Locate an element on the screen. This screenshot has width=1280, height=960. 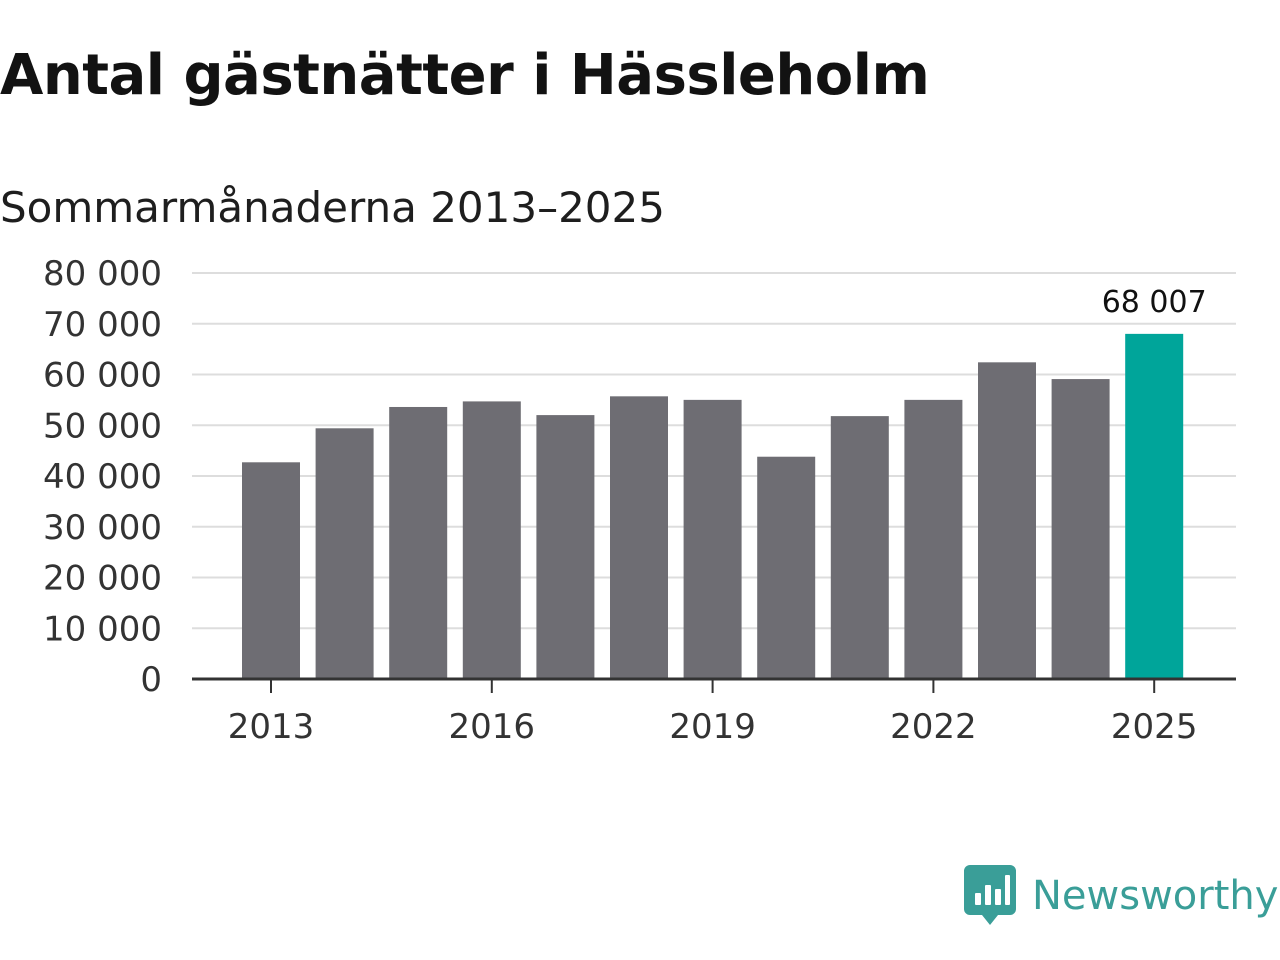
y-tick-label: 40 000 is located at coordinates (102, 477).